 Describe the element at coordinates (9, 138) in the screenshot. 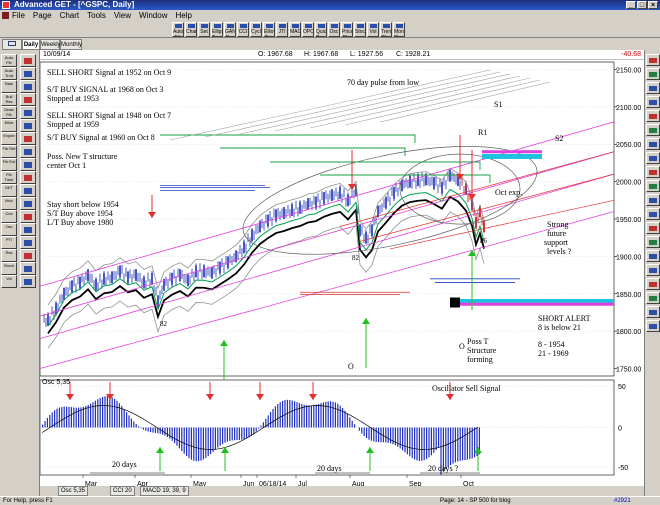

I see `left-tool-button: Expan` at that location.